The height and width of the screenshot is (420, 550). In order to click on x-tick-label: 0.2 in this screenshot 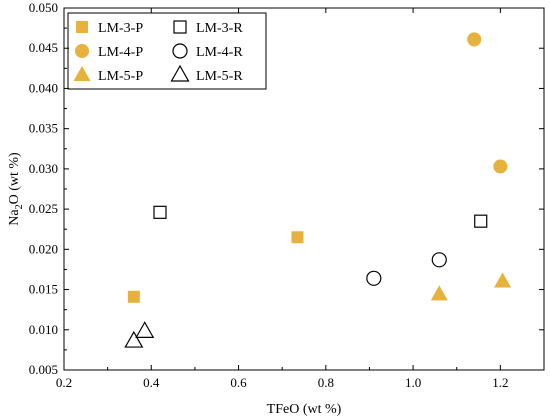, I will do `click(64, 382)`.